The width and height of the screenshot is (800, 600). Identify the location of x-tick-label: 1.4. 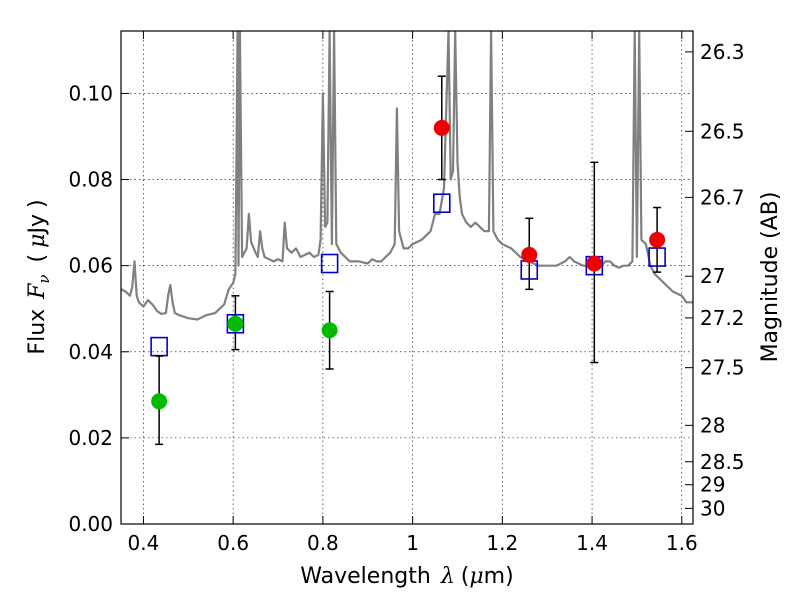
(592, 543).